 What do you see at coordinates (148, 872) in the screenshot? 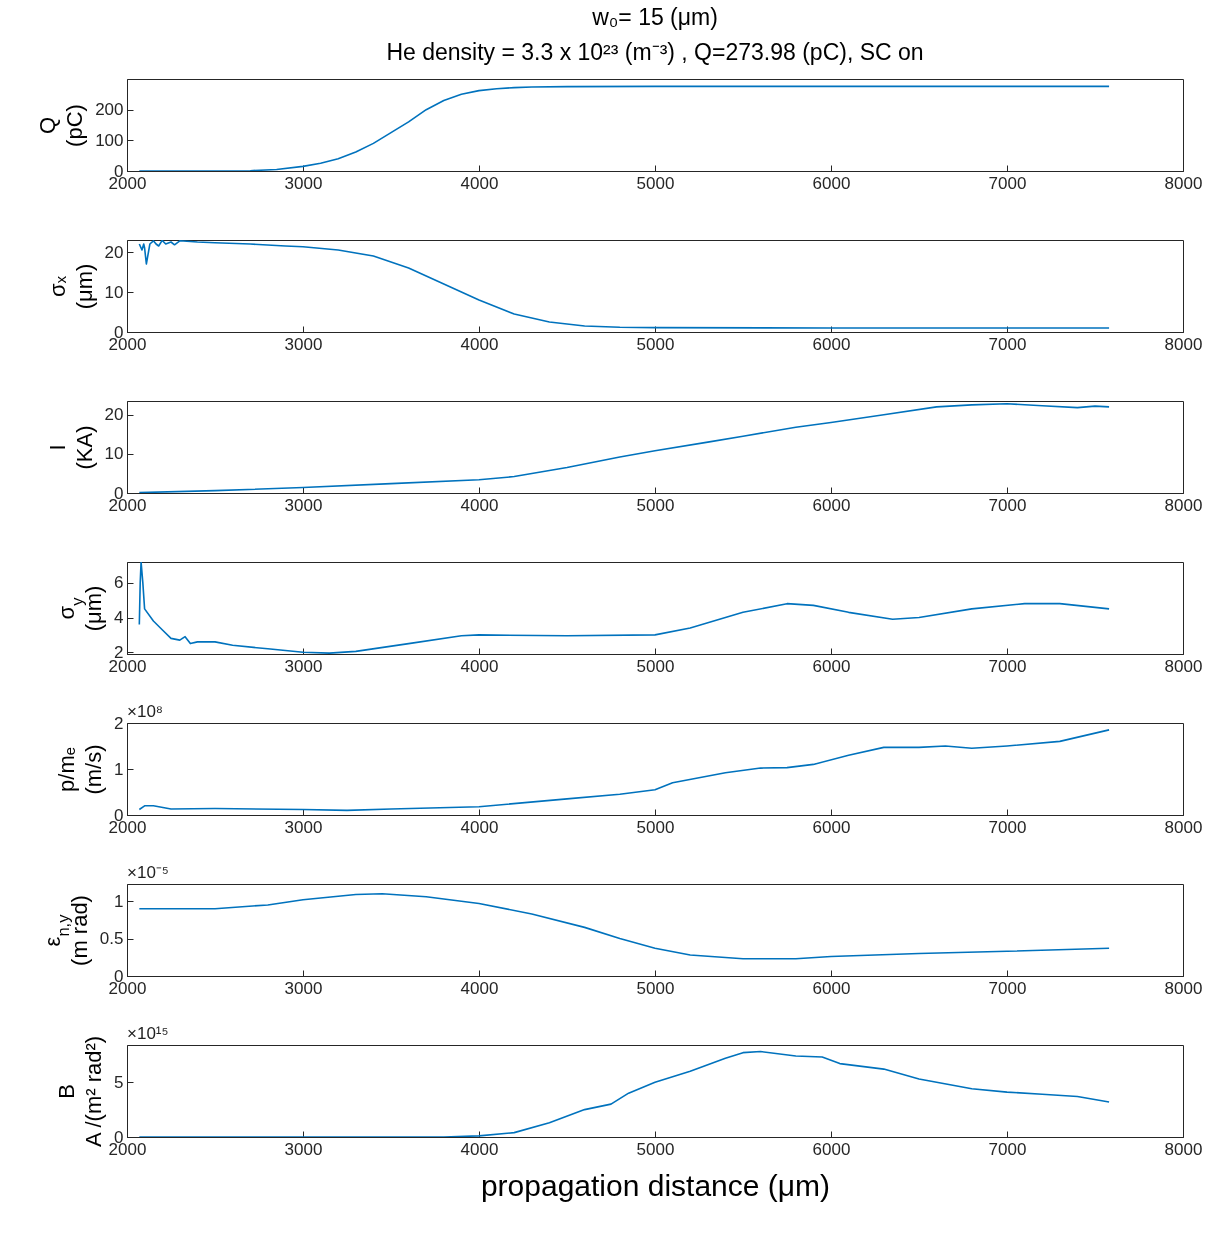
I see `text: ×10⁻⁵` at bounding box center [148, 872].